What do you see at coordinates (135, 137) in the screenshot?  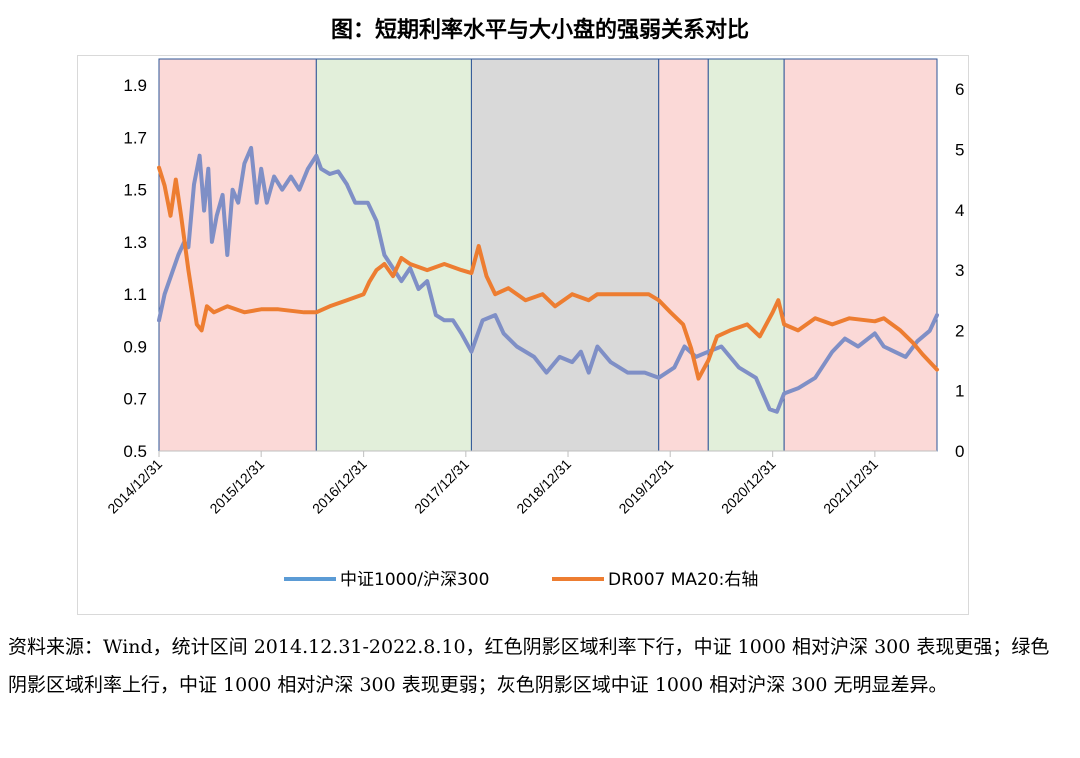 I see `y-left-tick-label: 1.7` at bounding box center [135, 137].